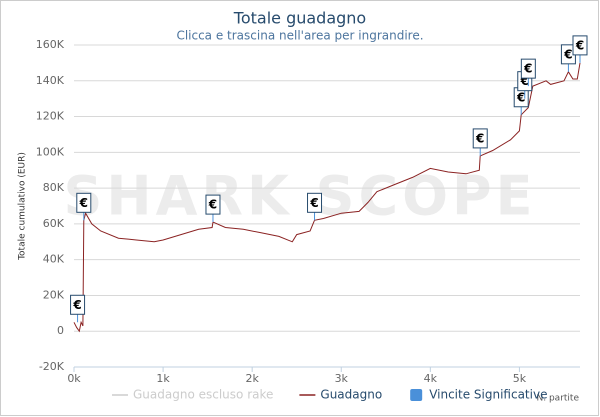 The image size is (600, 417). What do you see at coordinates (431, 378) in the screenshot?
I see `x-tick-label: 4k` at bounding box center [431, 378].